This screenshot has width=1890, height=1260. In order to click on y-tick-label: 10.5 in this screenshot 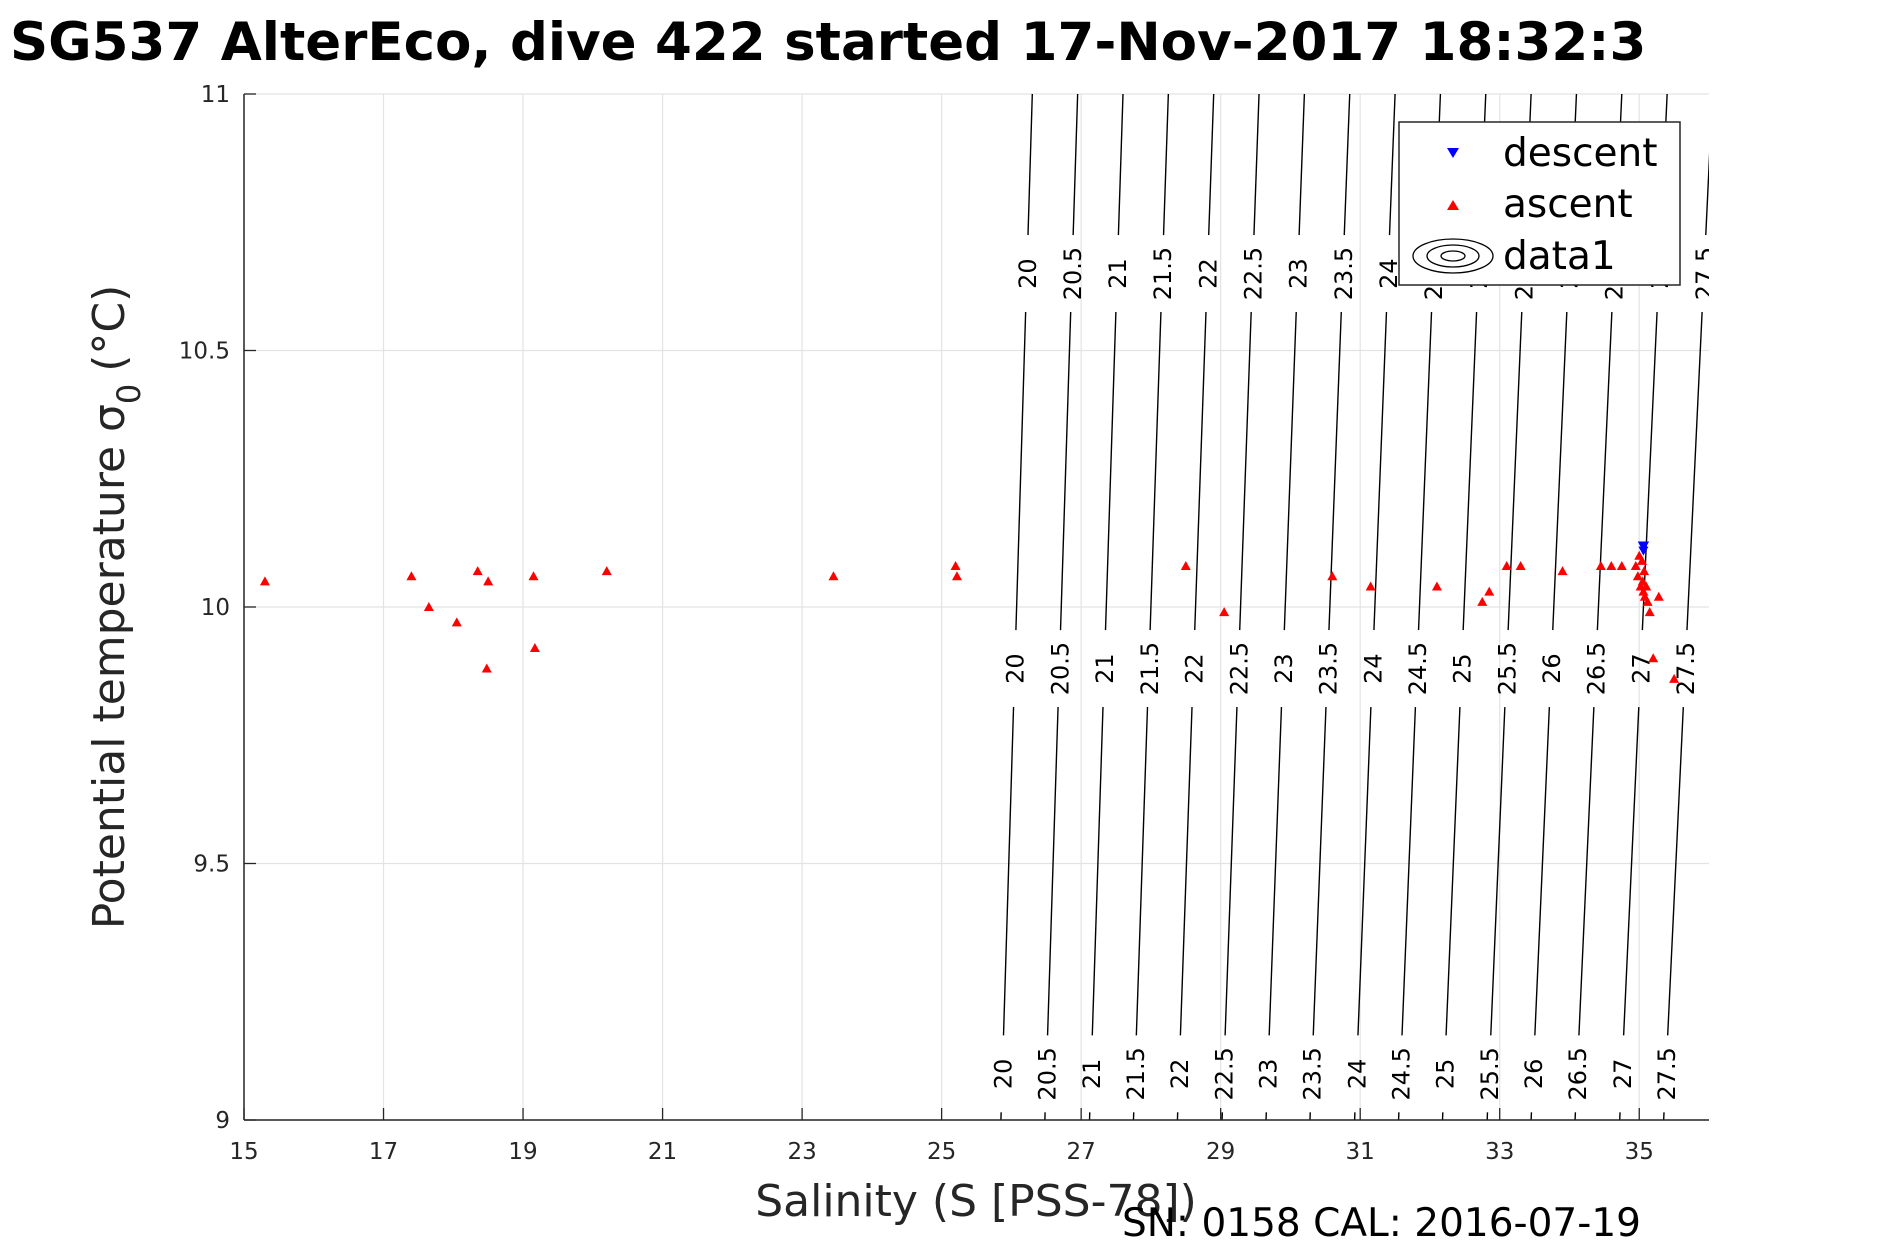, I will do `click(204, 352)`.